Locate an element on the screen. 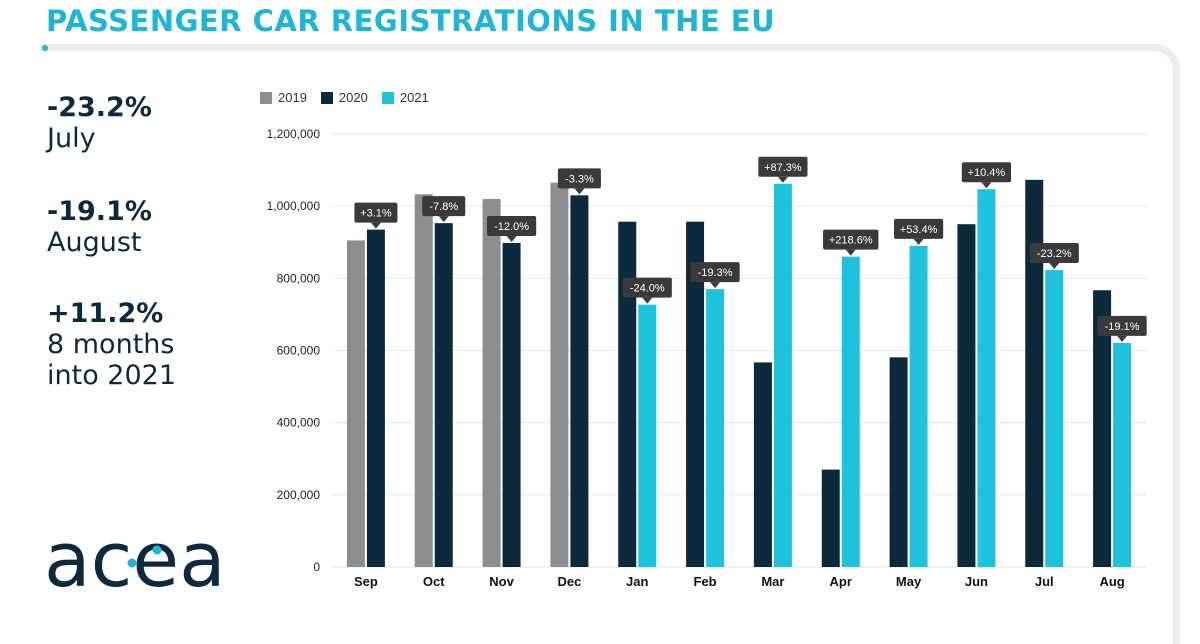 This screenshot has height=644, width=1200. legend-item-2021: 2021 is located at coordinates (405, 97).